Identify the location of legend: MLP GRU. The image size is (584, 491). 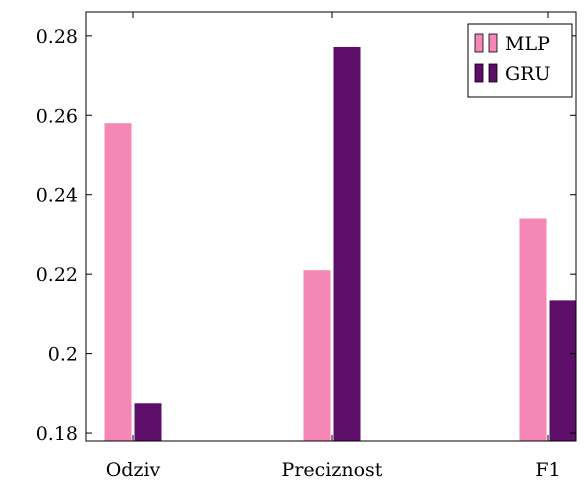
(520, 60).